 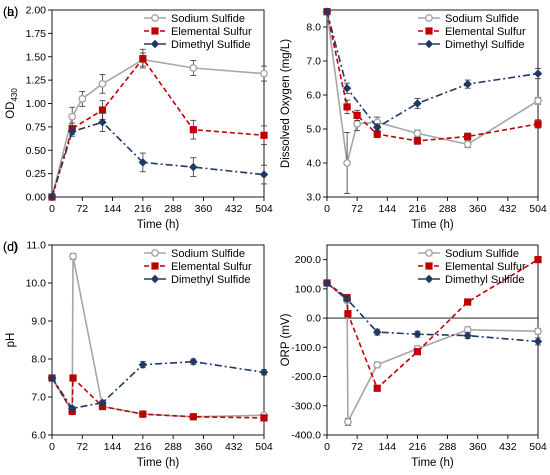 What do you see at coordinates (313, 319) in the screenshot?
I see `y-tick-label: 0.0` at bounding box center [313, 319].